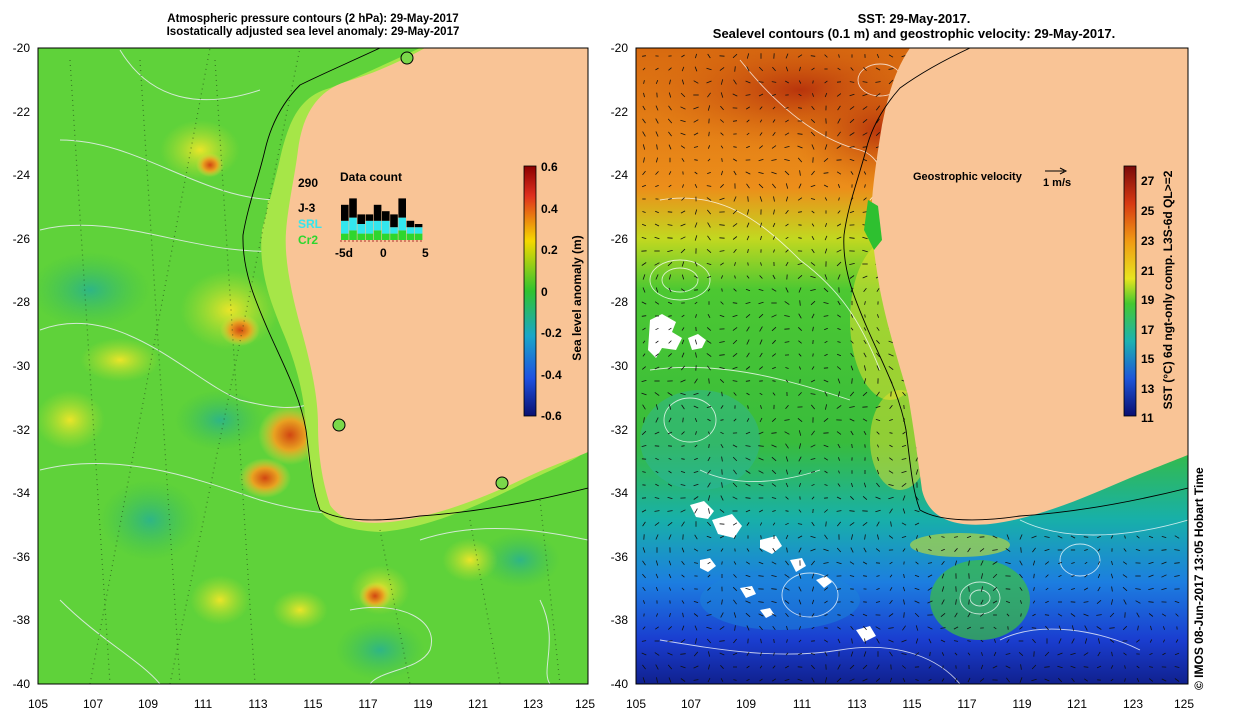 The width and height of the screenshot is (1250, 720). Describe the element at coordinates (1148, 300) in the screenshot. I see `colorbar-tick: 19` at that location.